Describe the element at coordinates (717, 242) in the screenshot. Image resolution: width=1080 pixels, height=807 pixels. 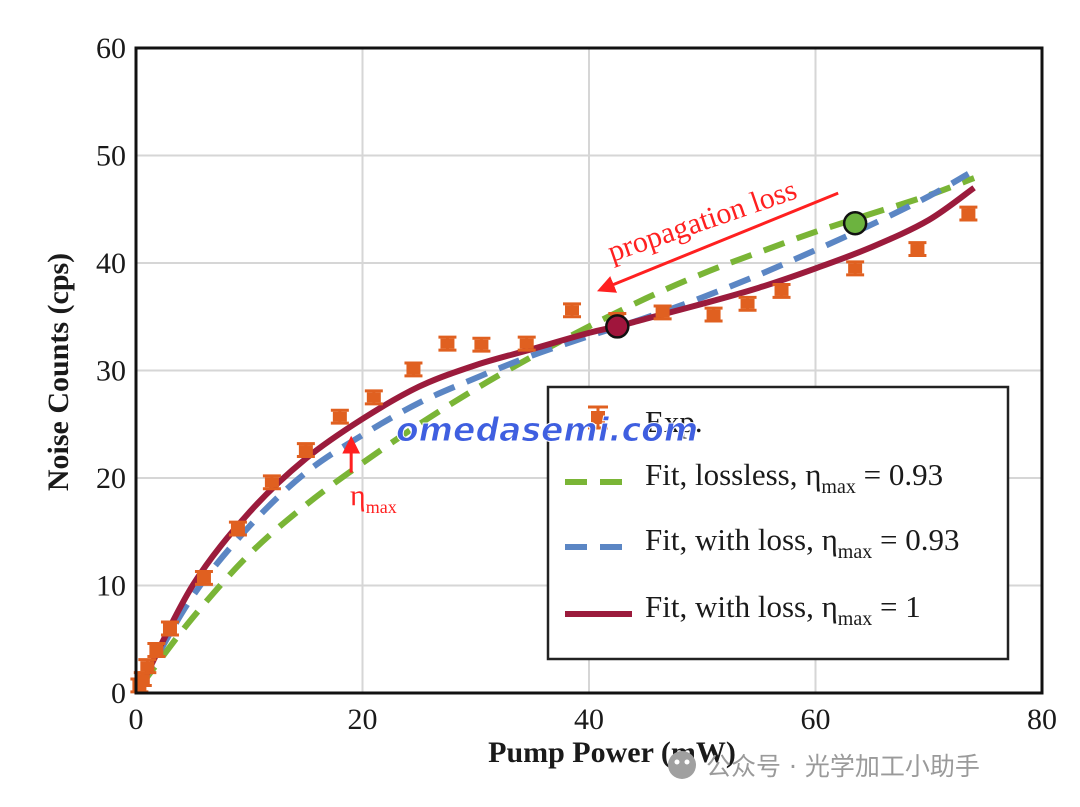
I see `propagation-loss-arrow` at that location.